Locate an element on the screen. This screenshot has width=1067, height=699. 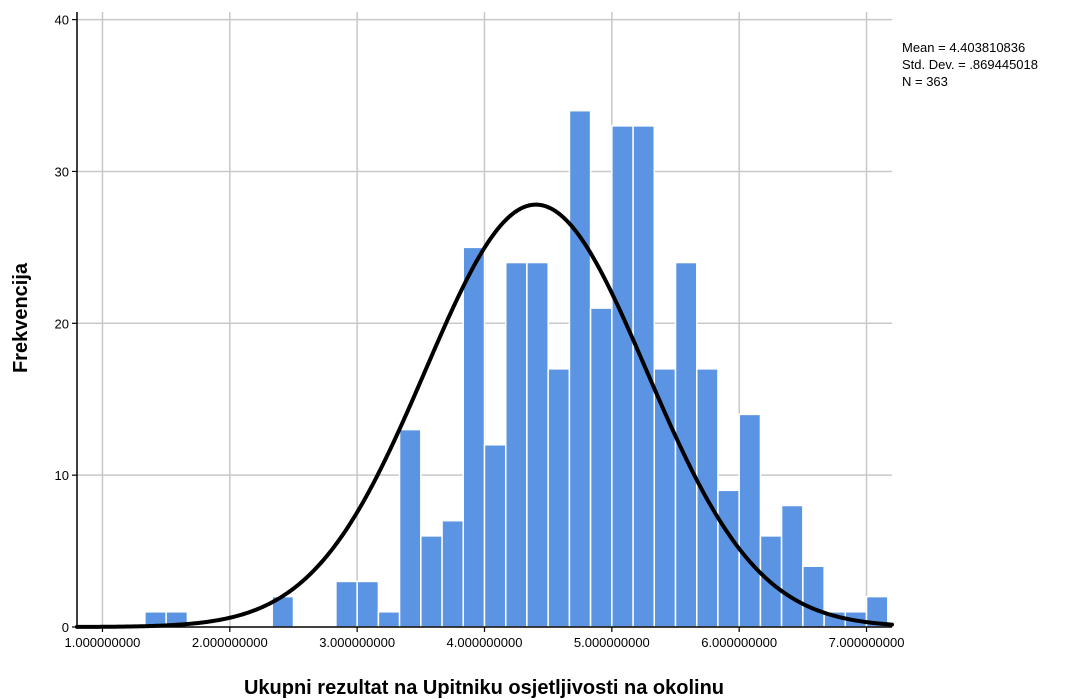
x-tick-label: 2.000000000 is located at coordinates (230, 642).